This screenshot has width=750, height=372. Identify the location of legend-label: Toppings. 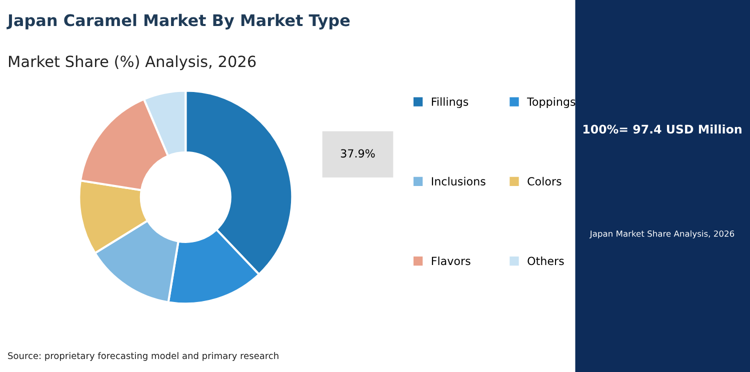
(551, 102).